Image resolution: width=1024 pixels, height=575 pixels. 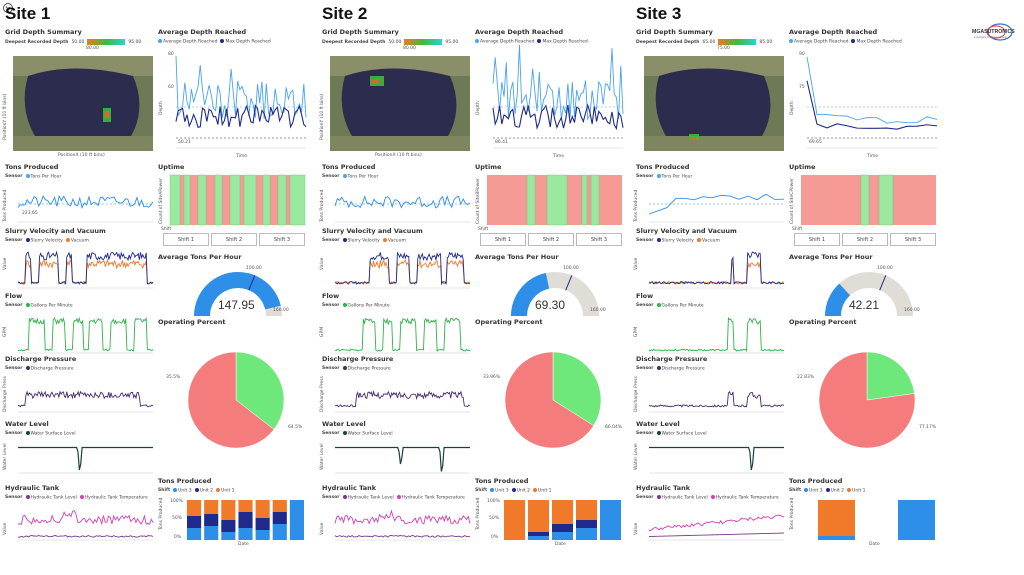 What do you see at coordinates (8, 8) in the screenshot?
I see `back-arrow-icon: ←` at bounding box center [8, 8].